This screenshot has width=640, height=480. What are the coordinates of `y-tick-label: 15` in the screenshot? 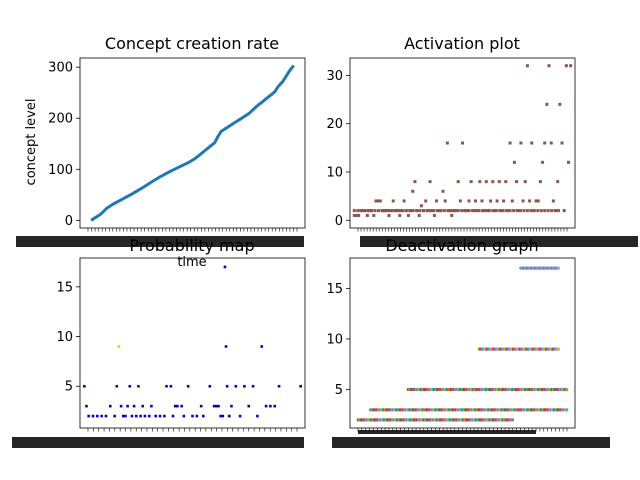 It's located at (334, 289).